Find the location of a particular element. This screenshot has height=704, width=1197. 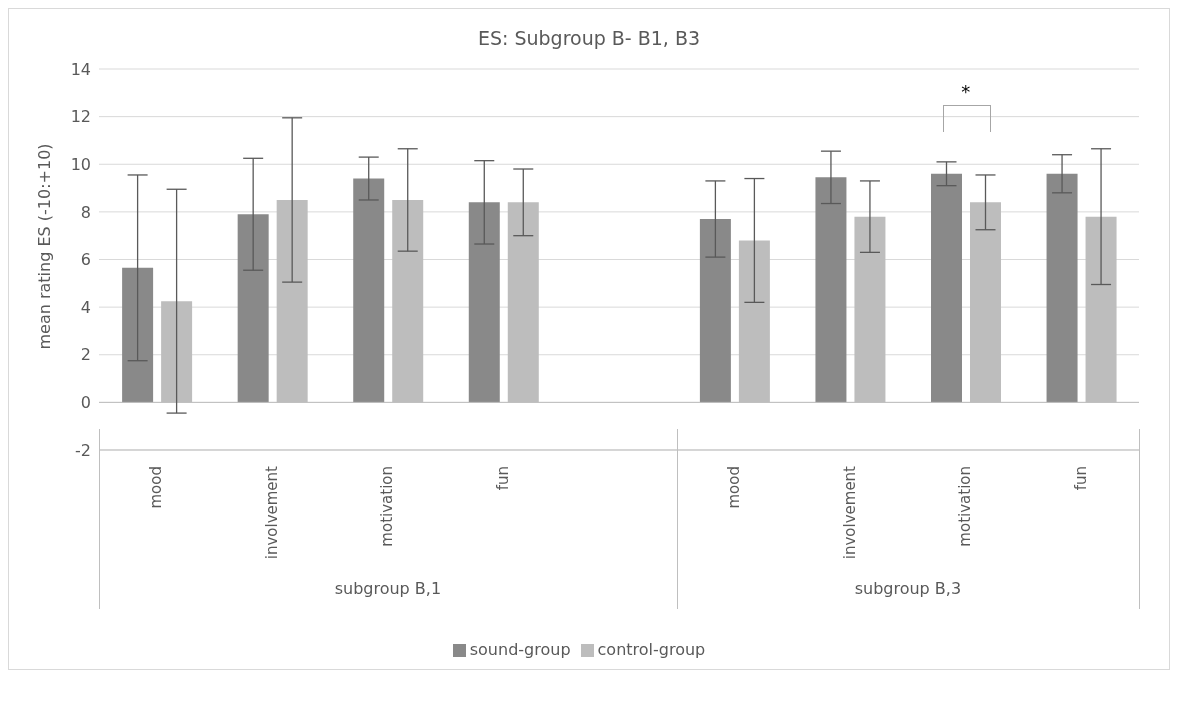

text: subgroup B,1 is located at coordinates (388, 588).